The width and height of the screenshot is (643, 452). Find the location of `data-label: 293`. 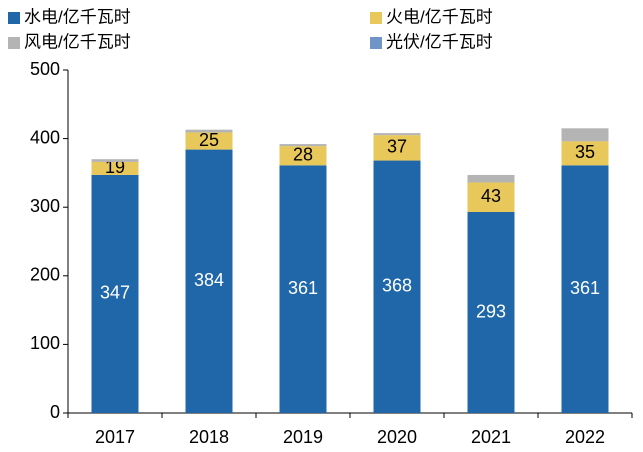

data-label: 293 is located at coordinates (491, 311).